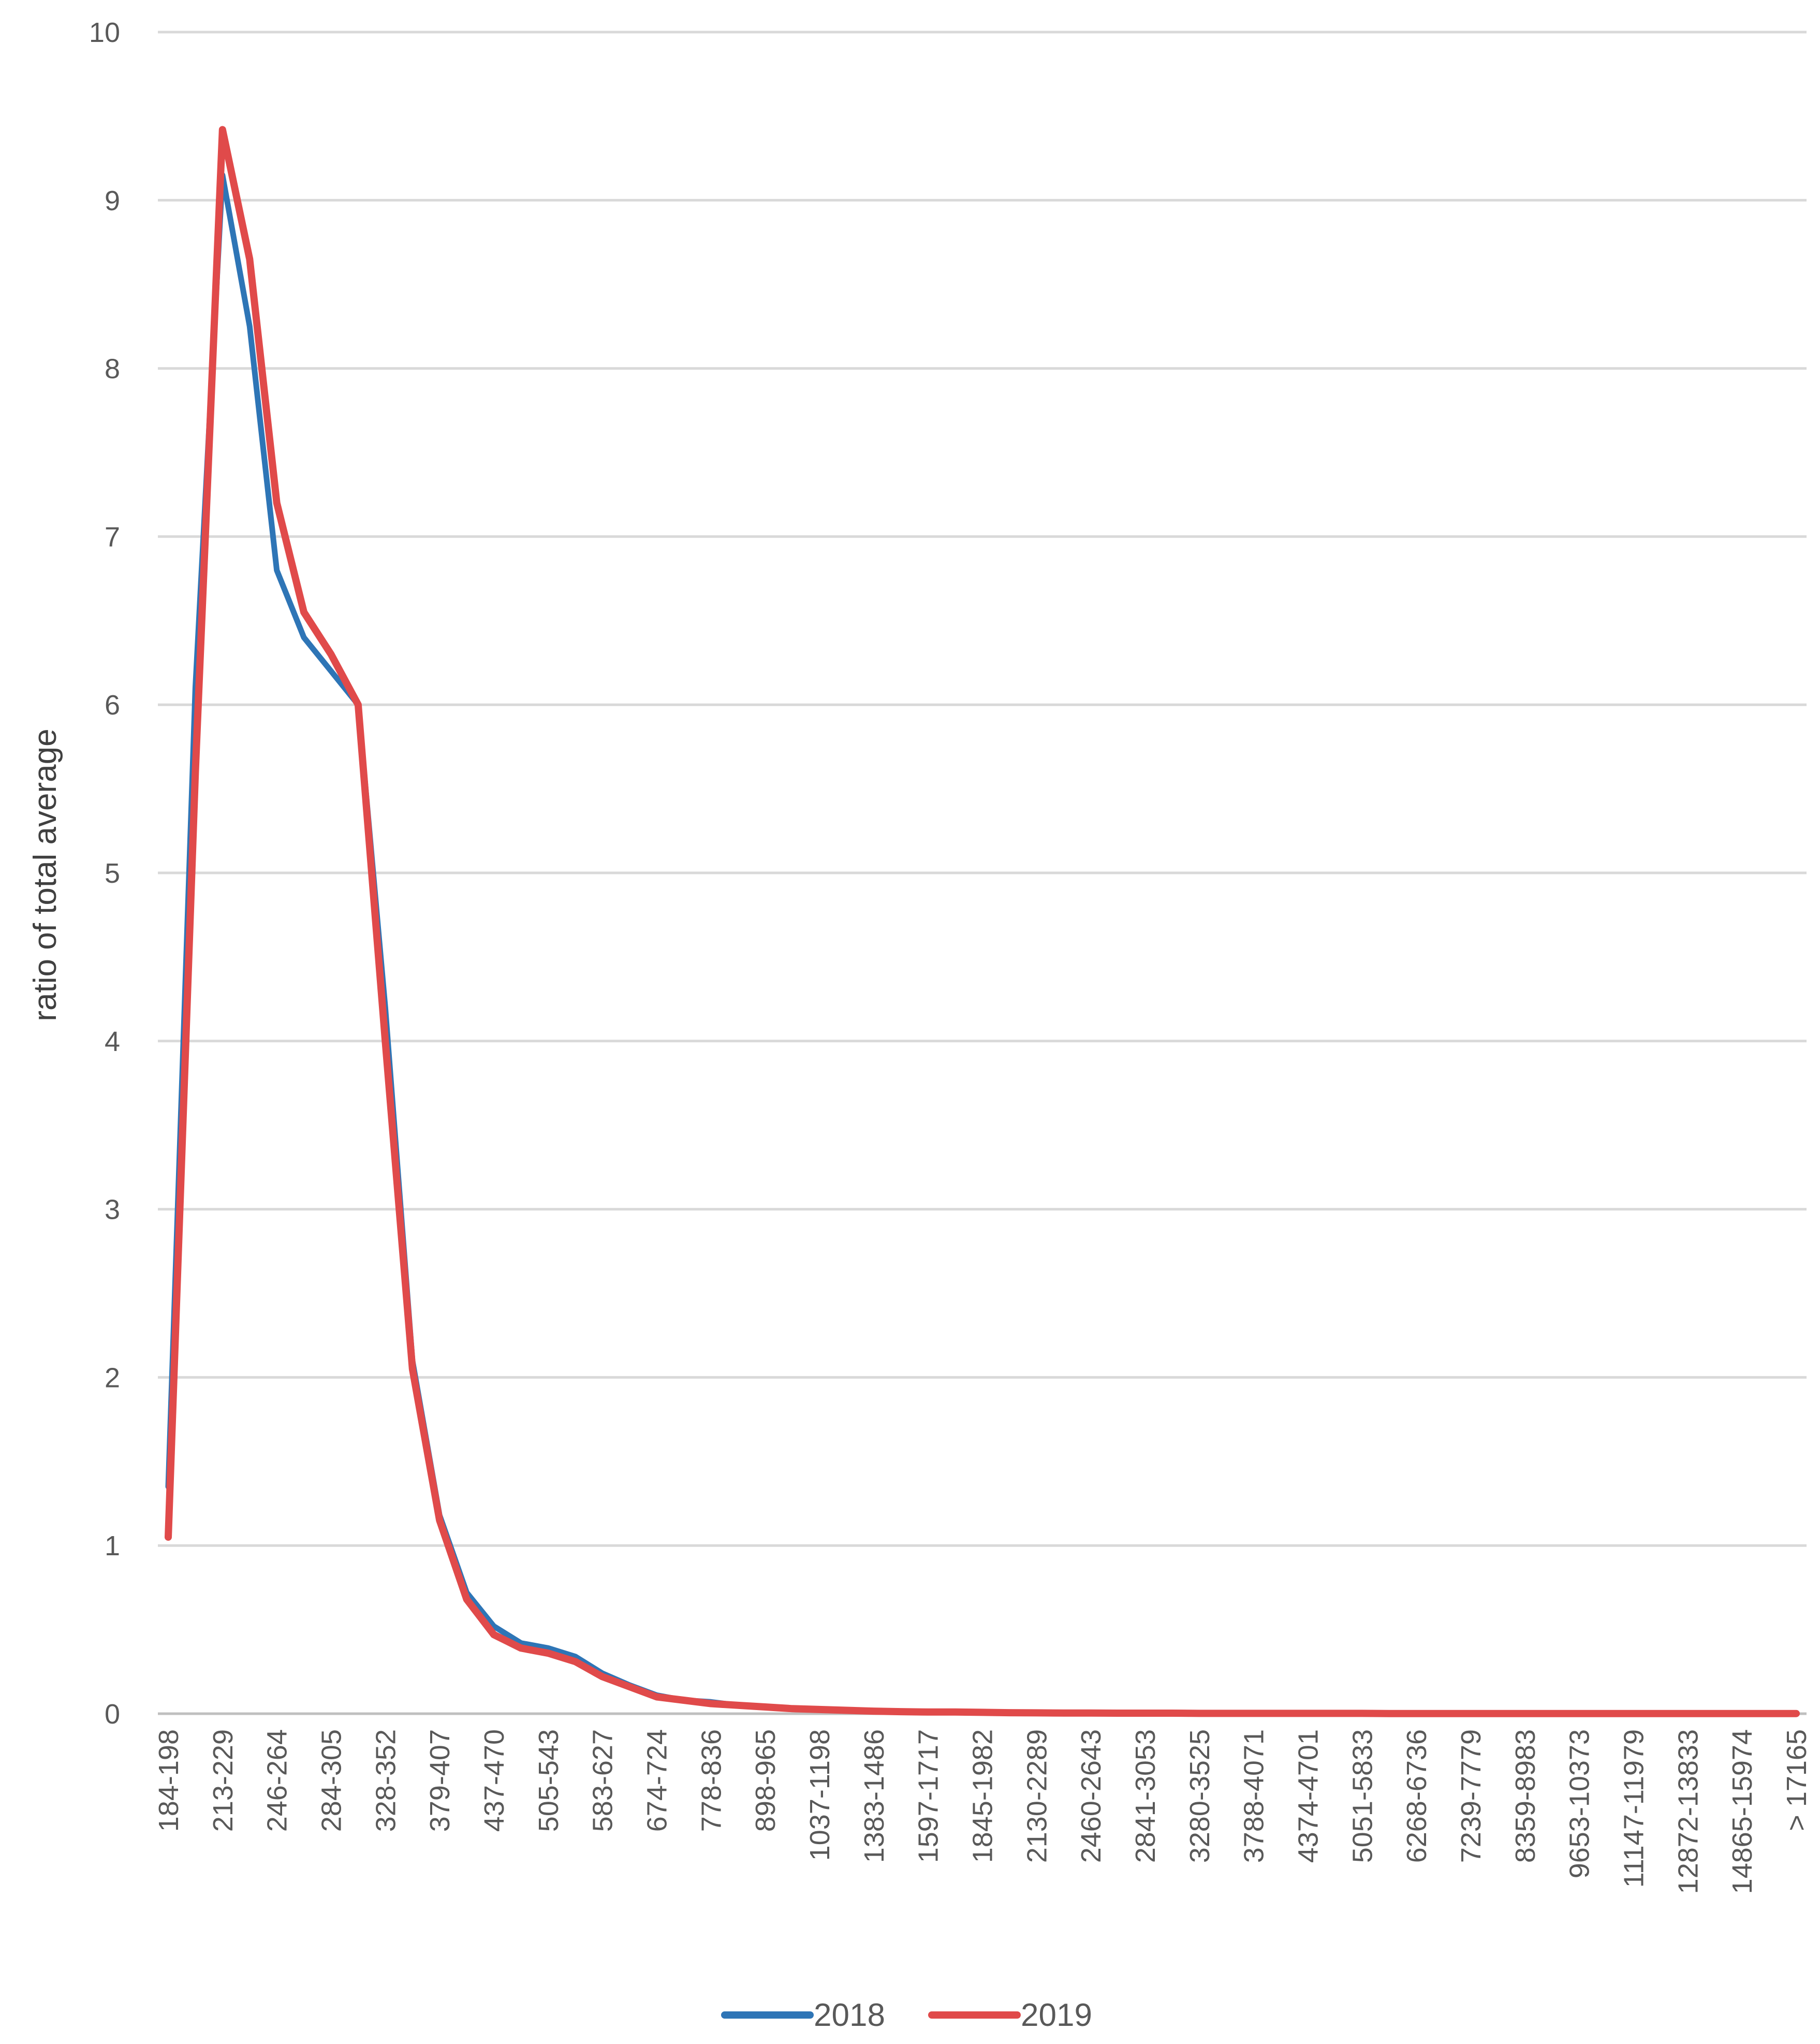  What do you see at coordinates (112, 1377) in the screenshot?
I see `y-tick-label: 2` at bounding box center [112, 1377].